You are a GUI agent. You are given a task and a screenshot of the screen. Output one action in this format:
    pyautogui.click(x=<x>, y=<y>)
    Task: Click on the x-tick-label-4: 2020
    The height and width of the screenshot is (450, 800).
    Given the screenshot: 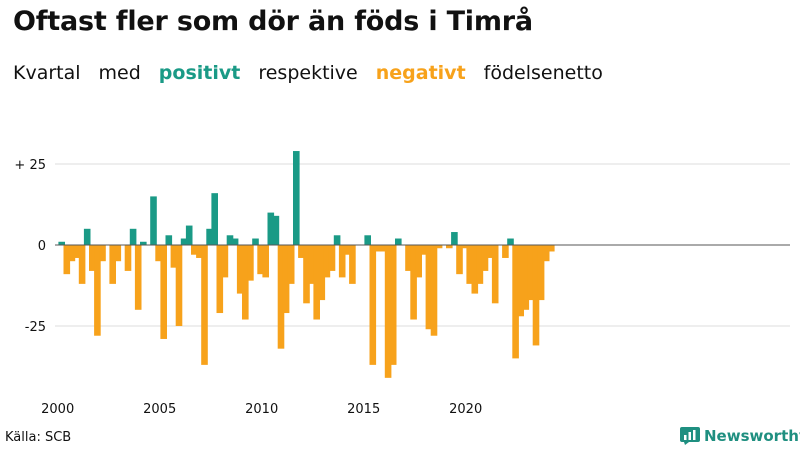 What is the action you would take?
    pyautogui.click(x=465, y=409)
    